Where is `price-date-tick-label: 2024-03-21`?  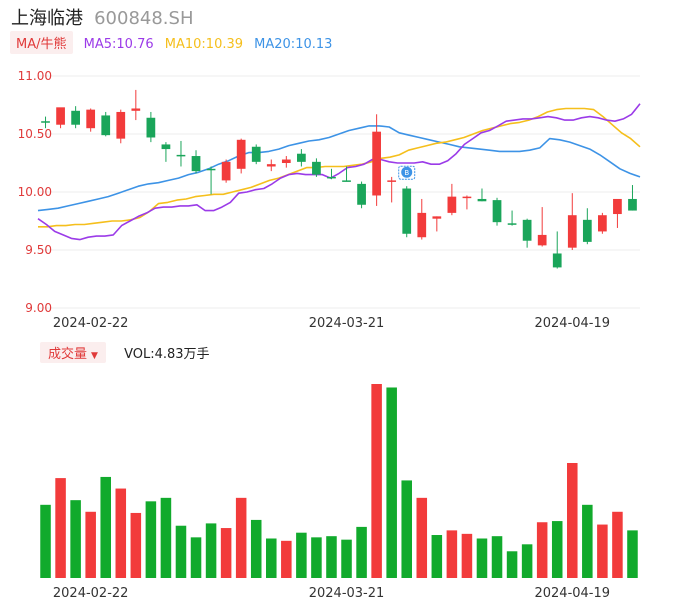
price-date-tick-label: 2024-03-21 is located at coordinates (347, 323).